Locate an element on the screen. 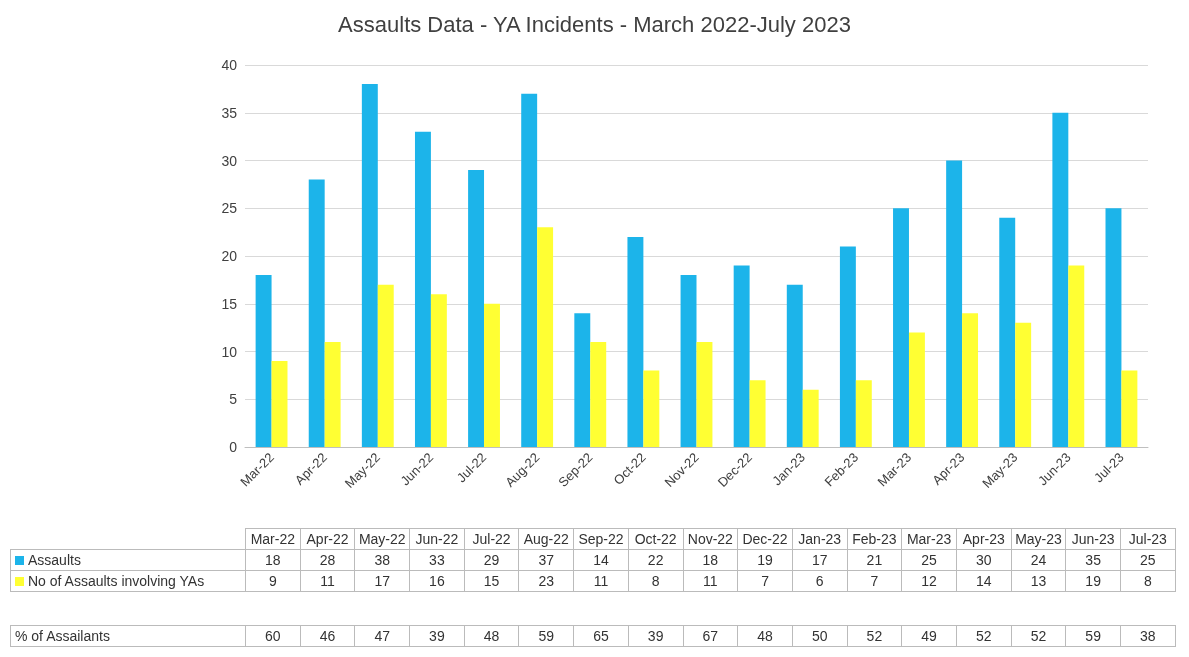  y-tick-label: 20 is located at coordinates (229, 256).